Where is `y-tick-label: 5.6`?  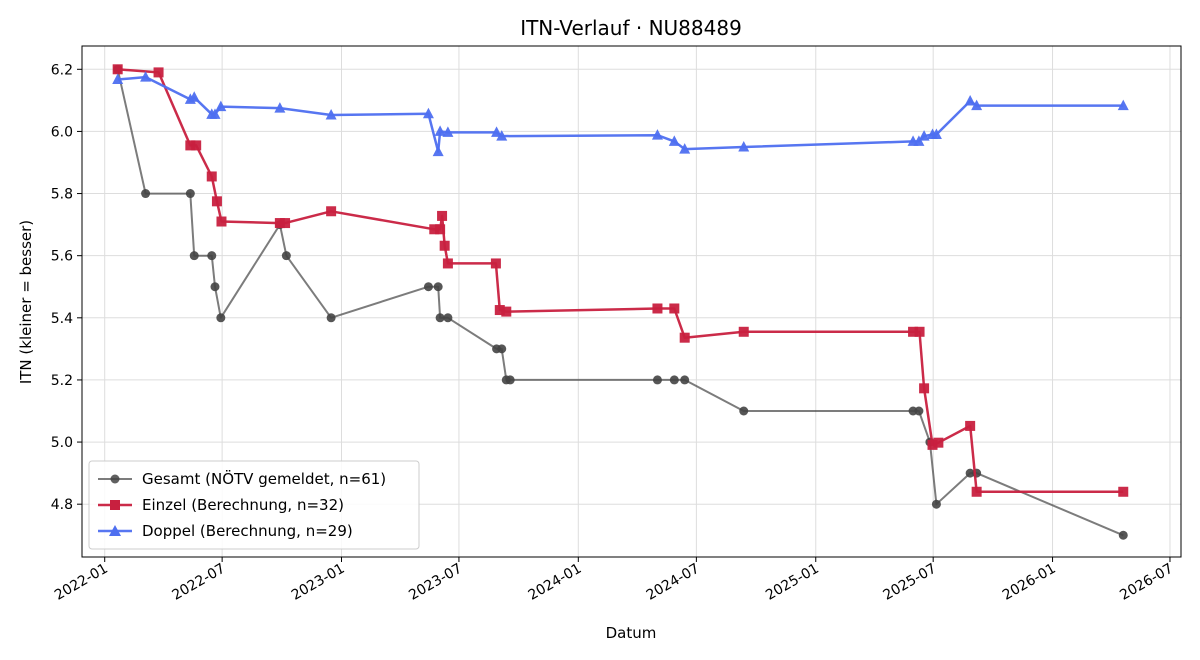 y-tick-label: 5.6 is located at coordinates (62, 257).